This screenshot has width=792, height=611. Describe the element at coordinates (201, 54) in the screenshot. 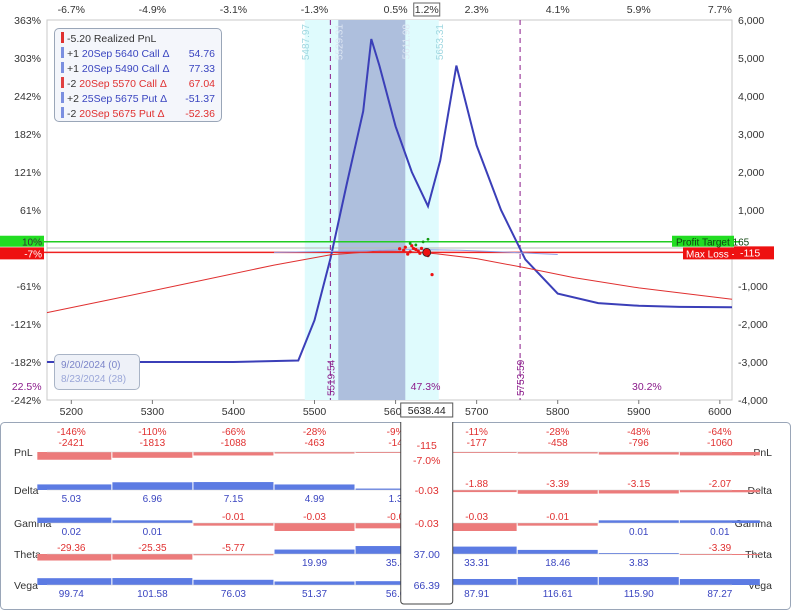

I see `legend-delta: 54.76` at that location.